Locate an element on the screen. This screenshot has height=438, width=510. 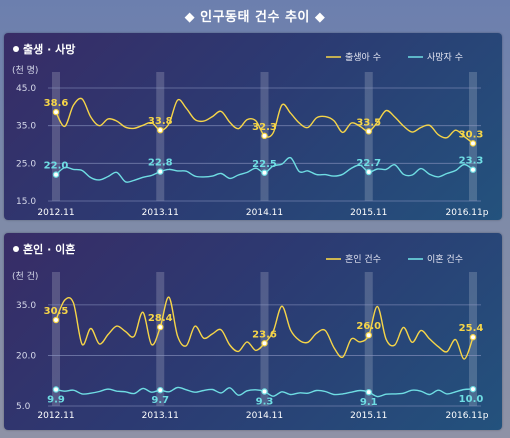
legend-label: 이혼 건수 is located at coordinates (445, 259).